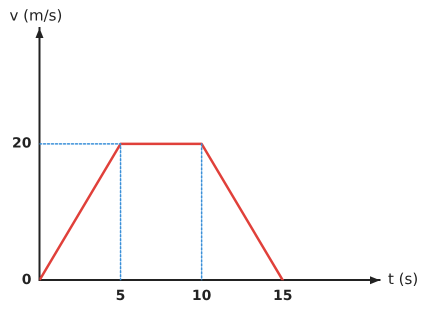 The width and height of the screenshot is (422, 317). Describe the element at coordinates (22, 144) in the screenshot. I see `y-tick-label: 20` at that location.